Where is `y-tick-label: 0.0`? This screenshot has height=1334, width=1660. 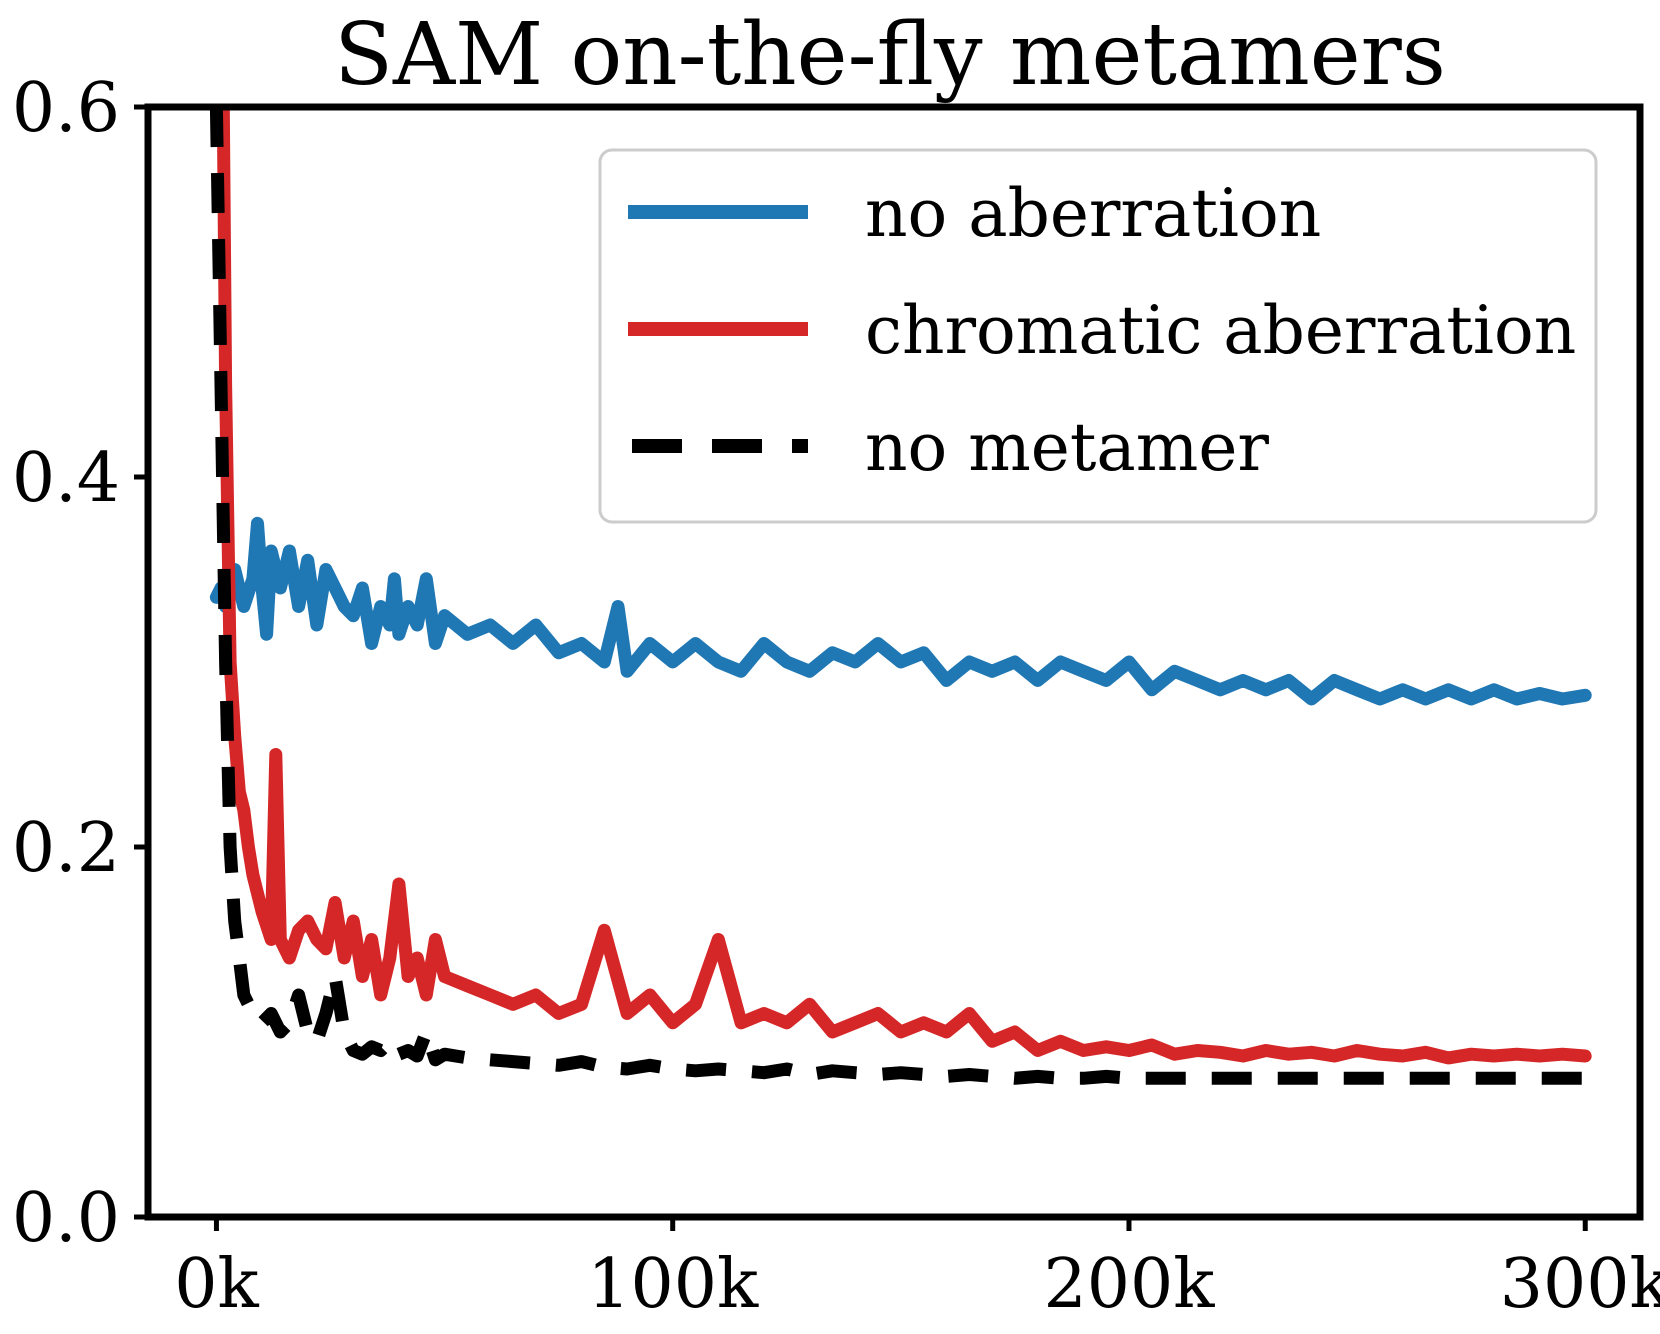
y-tick-label: 0.0 is located at coordinates (66, 1218).